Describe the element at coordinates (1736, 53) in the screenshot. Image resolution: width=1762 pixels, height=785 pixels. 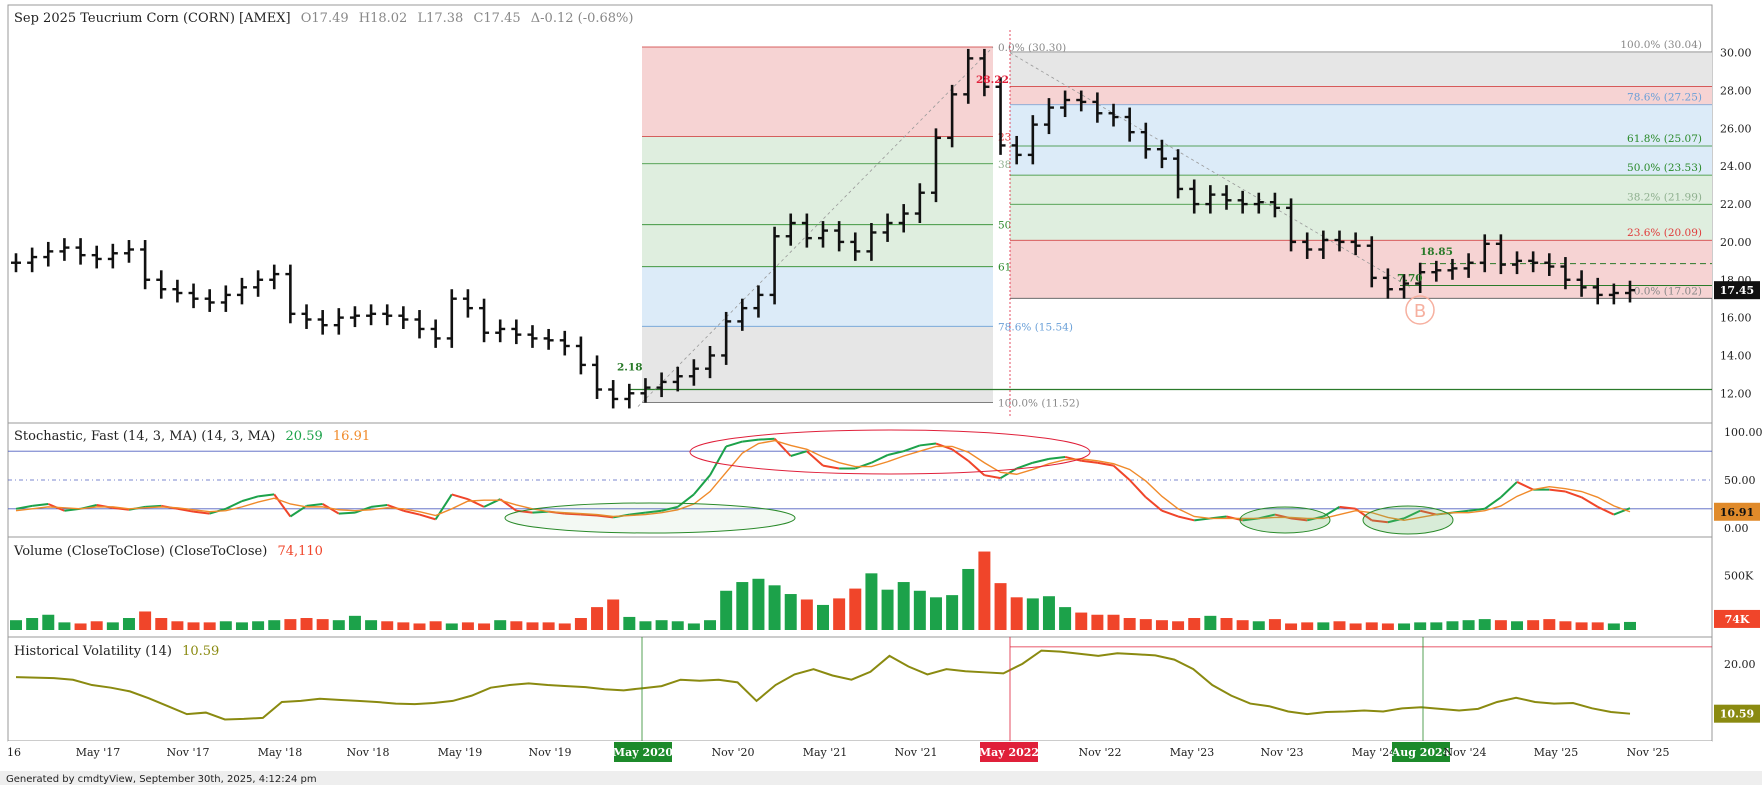
I see `price-y-tick: 30.00` at that location.